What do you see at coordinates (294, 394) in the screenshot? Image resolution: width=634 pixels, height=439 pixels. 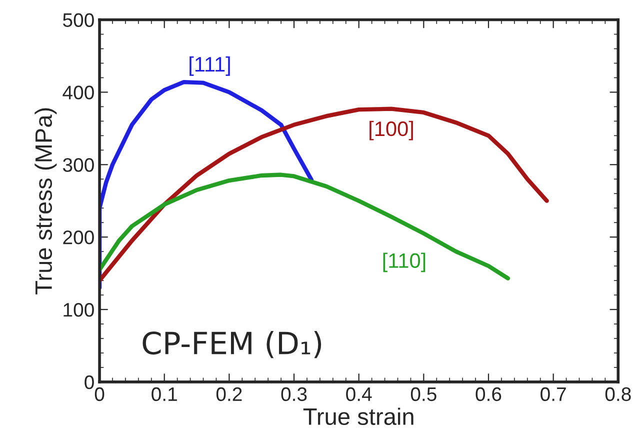 I see `x-tick-label: 0.3` at bounding box center [294, 394].